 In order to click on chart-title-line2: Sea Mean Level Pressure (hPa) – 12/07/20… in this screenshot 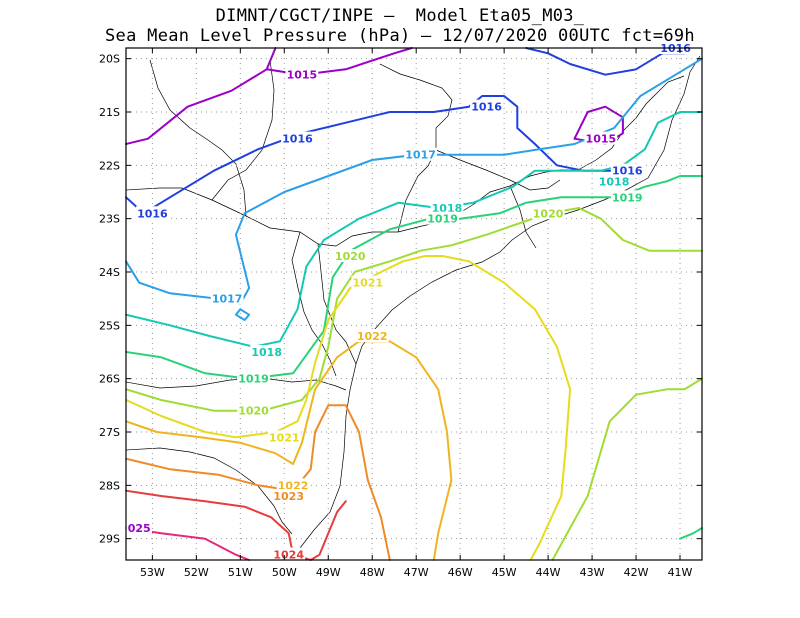, I will do `click(400, 36)`.